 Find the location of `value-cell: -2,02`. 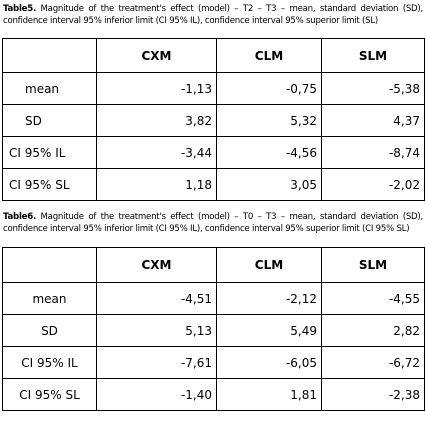

value-cell: -2,02 is located at coordinates (373, 184).